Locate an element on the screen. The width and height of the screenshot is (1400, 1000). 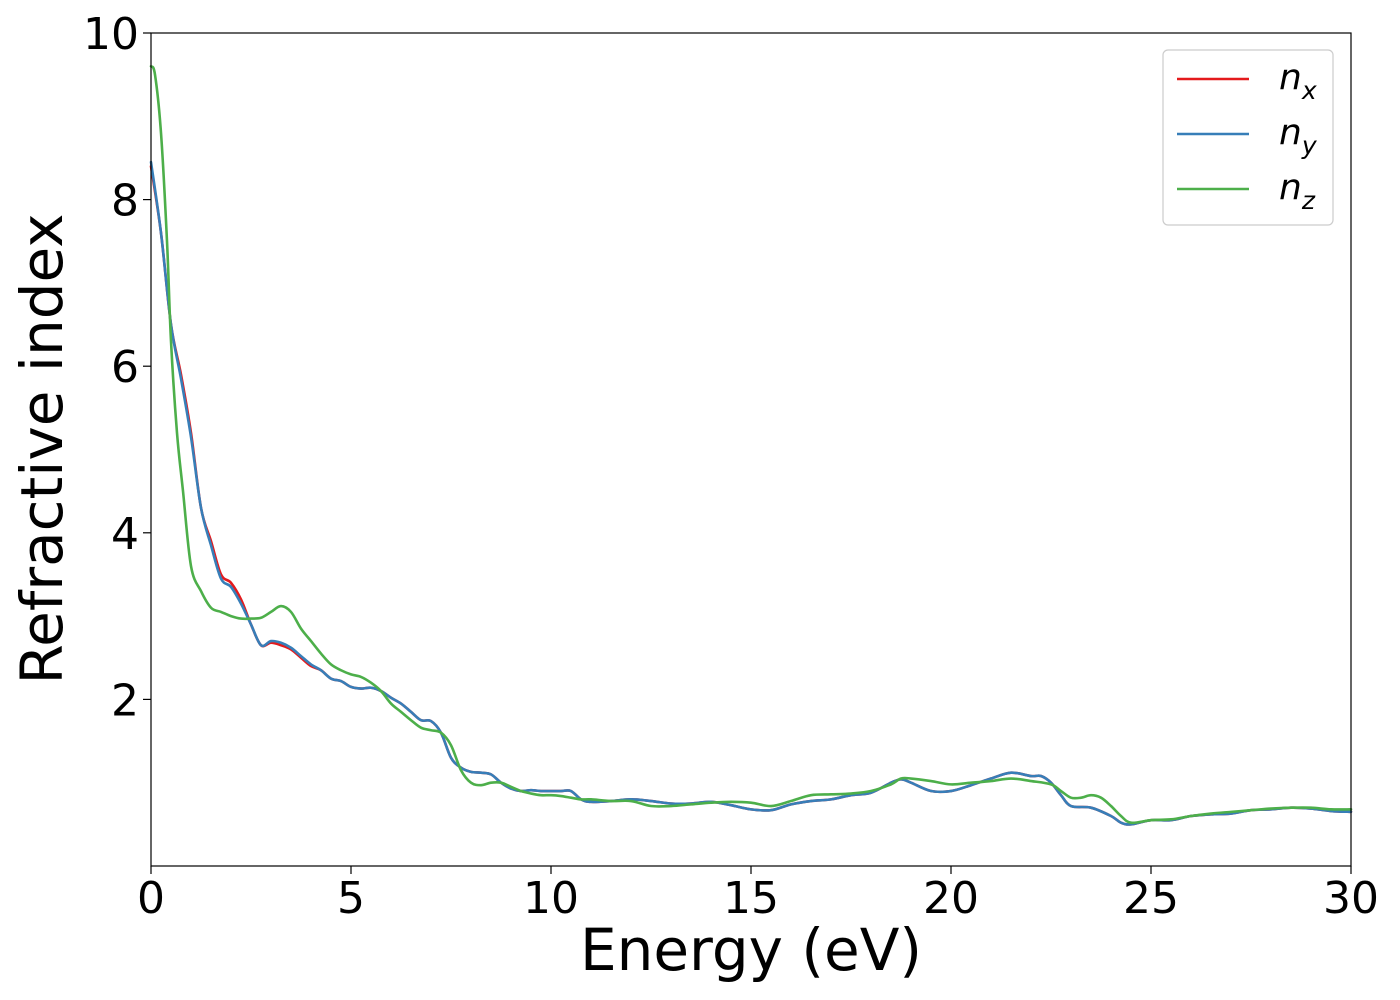
y-tick-label: 2 is located at coordinates (125, 700).